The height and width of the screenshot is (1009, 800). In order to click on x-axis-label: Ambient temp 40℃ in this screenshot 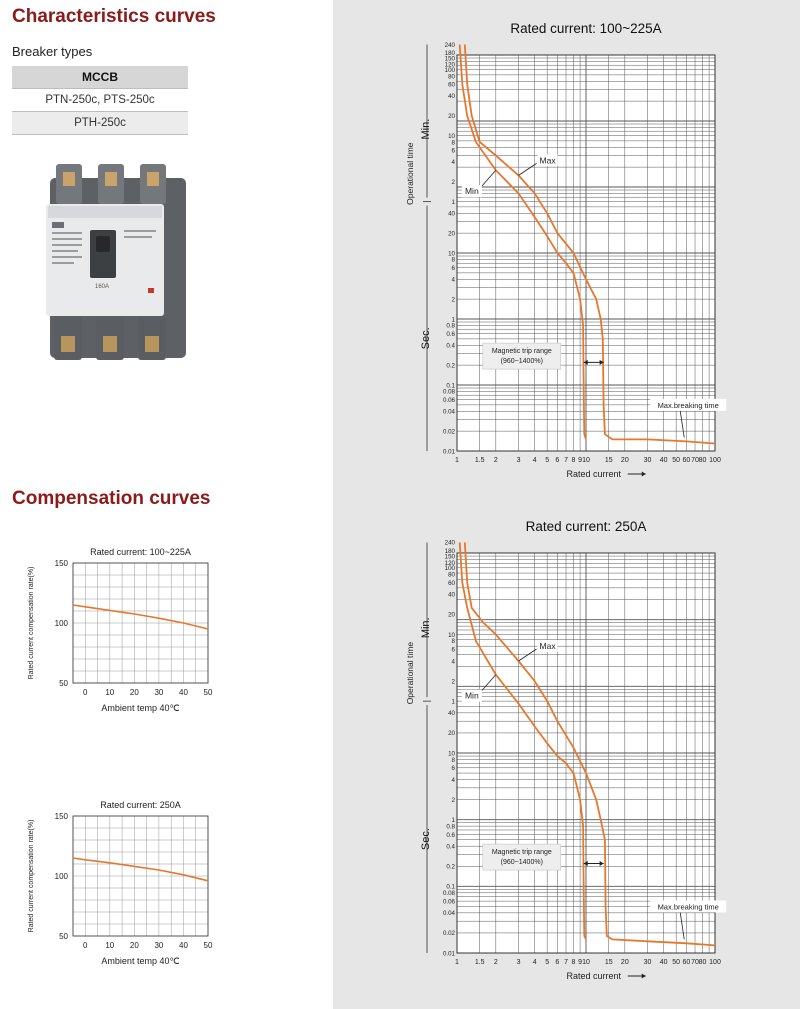, I will do `click(140, 961)`.